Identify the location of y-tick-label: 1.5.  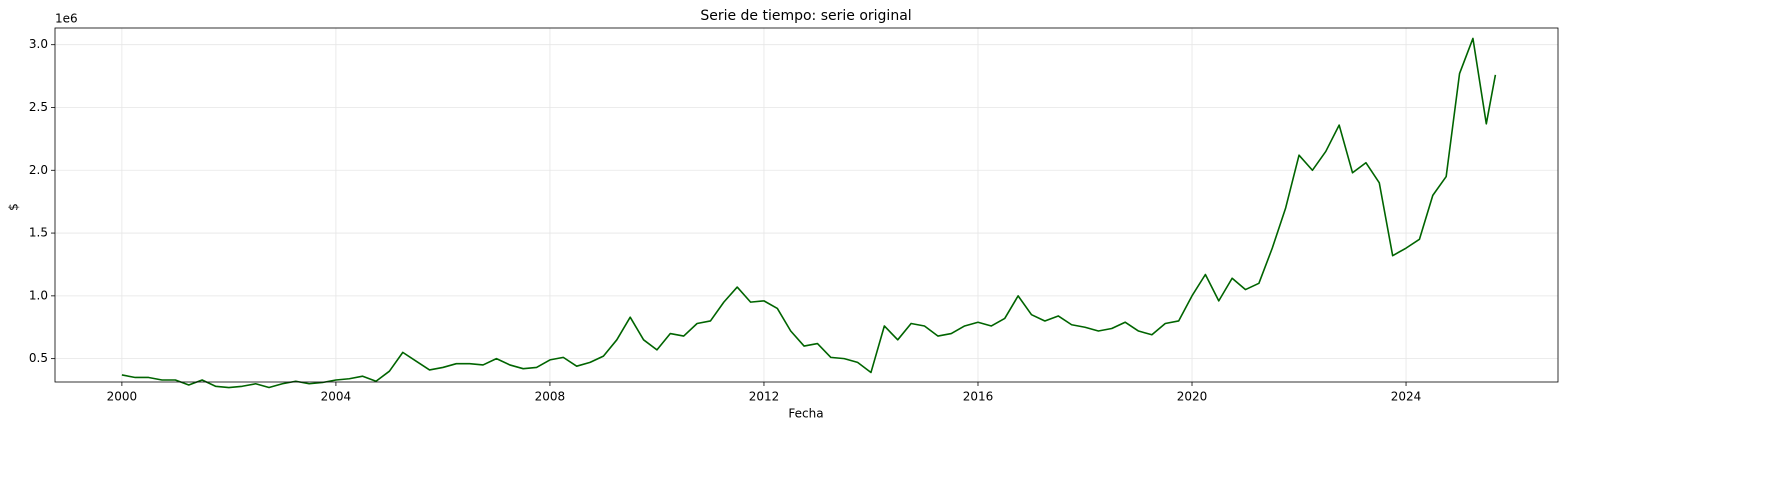
(38, 233).